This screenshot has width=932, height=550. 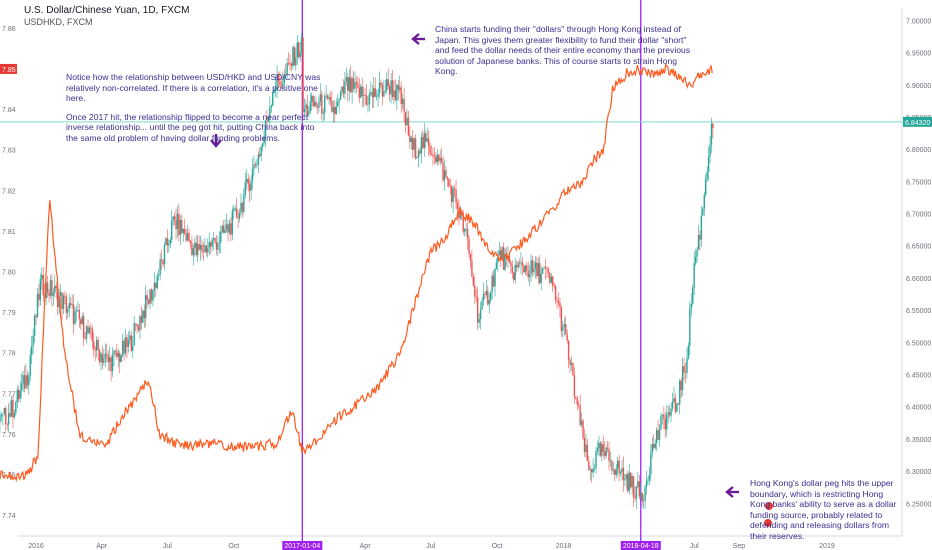 I want to click on left-axis-tick-label: 7.82, so click(x=9, y=191).